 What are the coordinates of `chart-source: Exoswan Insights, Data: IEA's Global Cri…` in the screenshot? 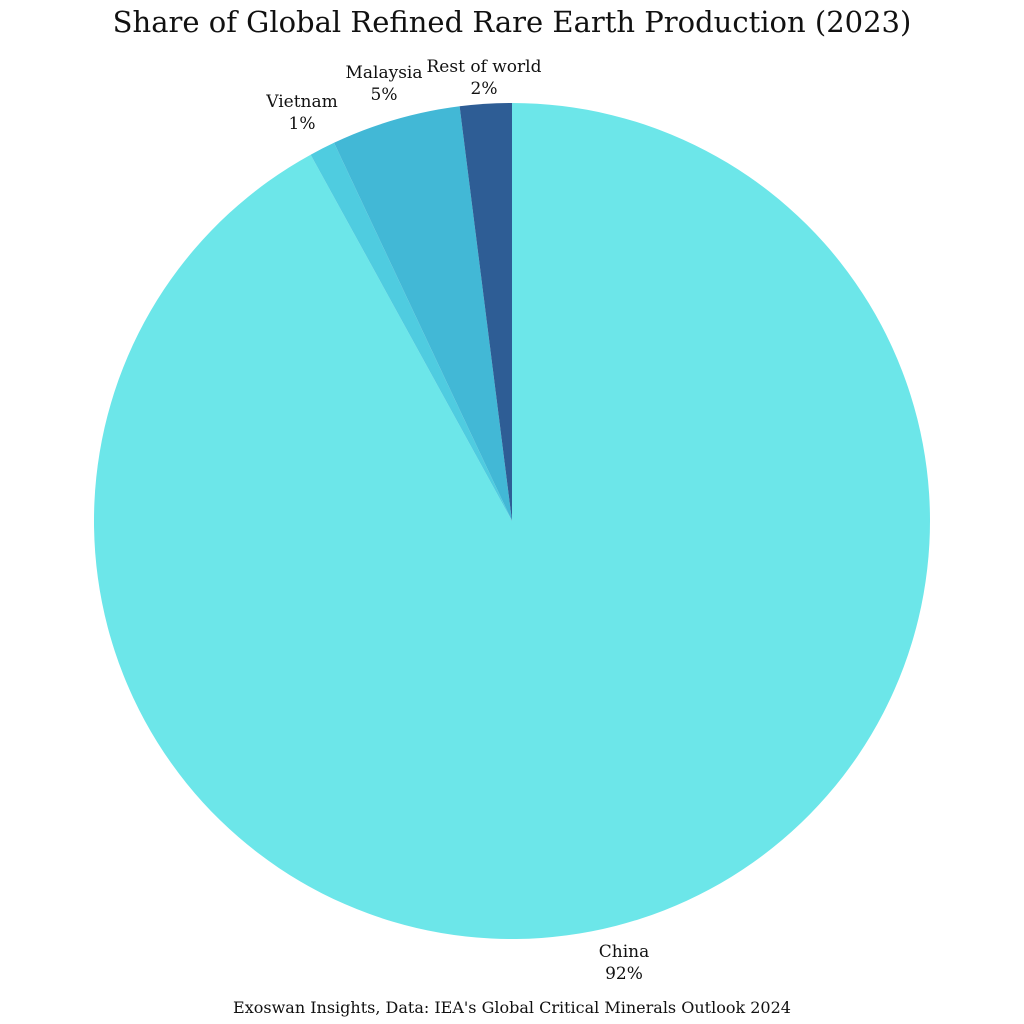 It's located at (512, 1007).